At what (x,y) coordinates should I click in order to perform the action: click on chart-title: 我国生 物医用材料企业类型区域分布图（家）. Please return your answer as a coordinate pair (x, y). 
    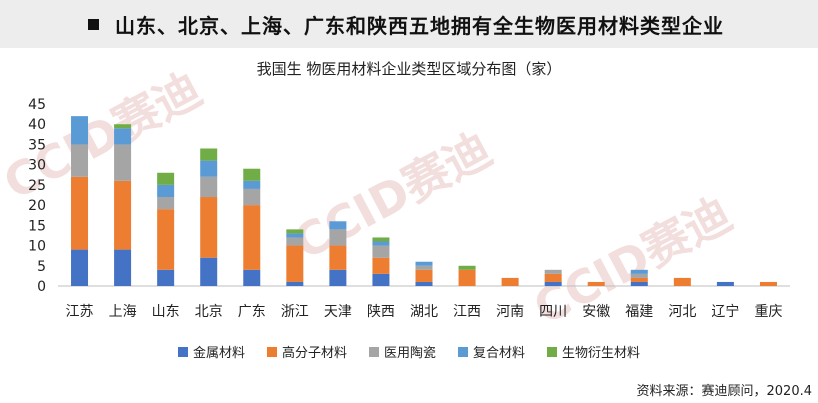
    Looking at the image, I should click on (409, 69).